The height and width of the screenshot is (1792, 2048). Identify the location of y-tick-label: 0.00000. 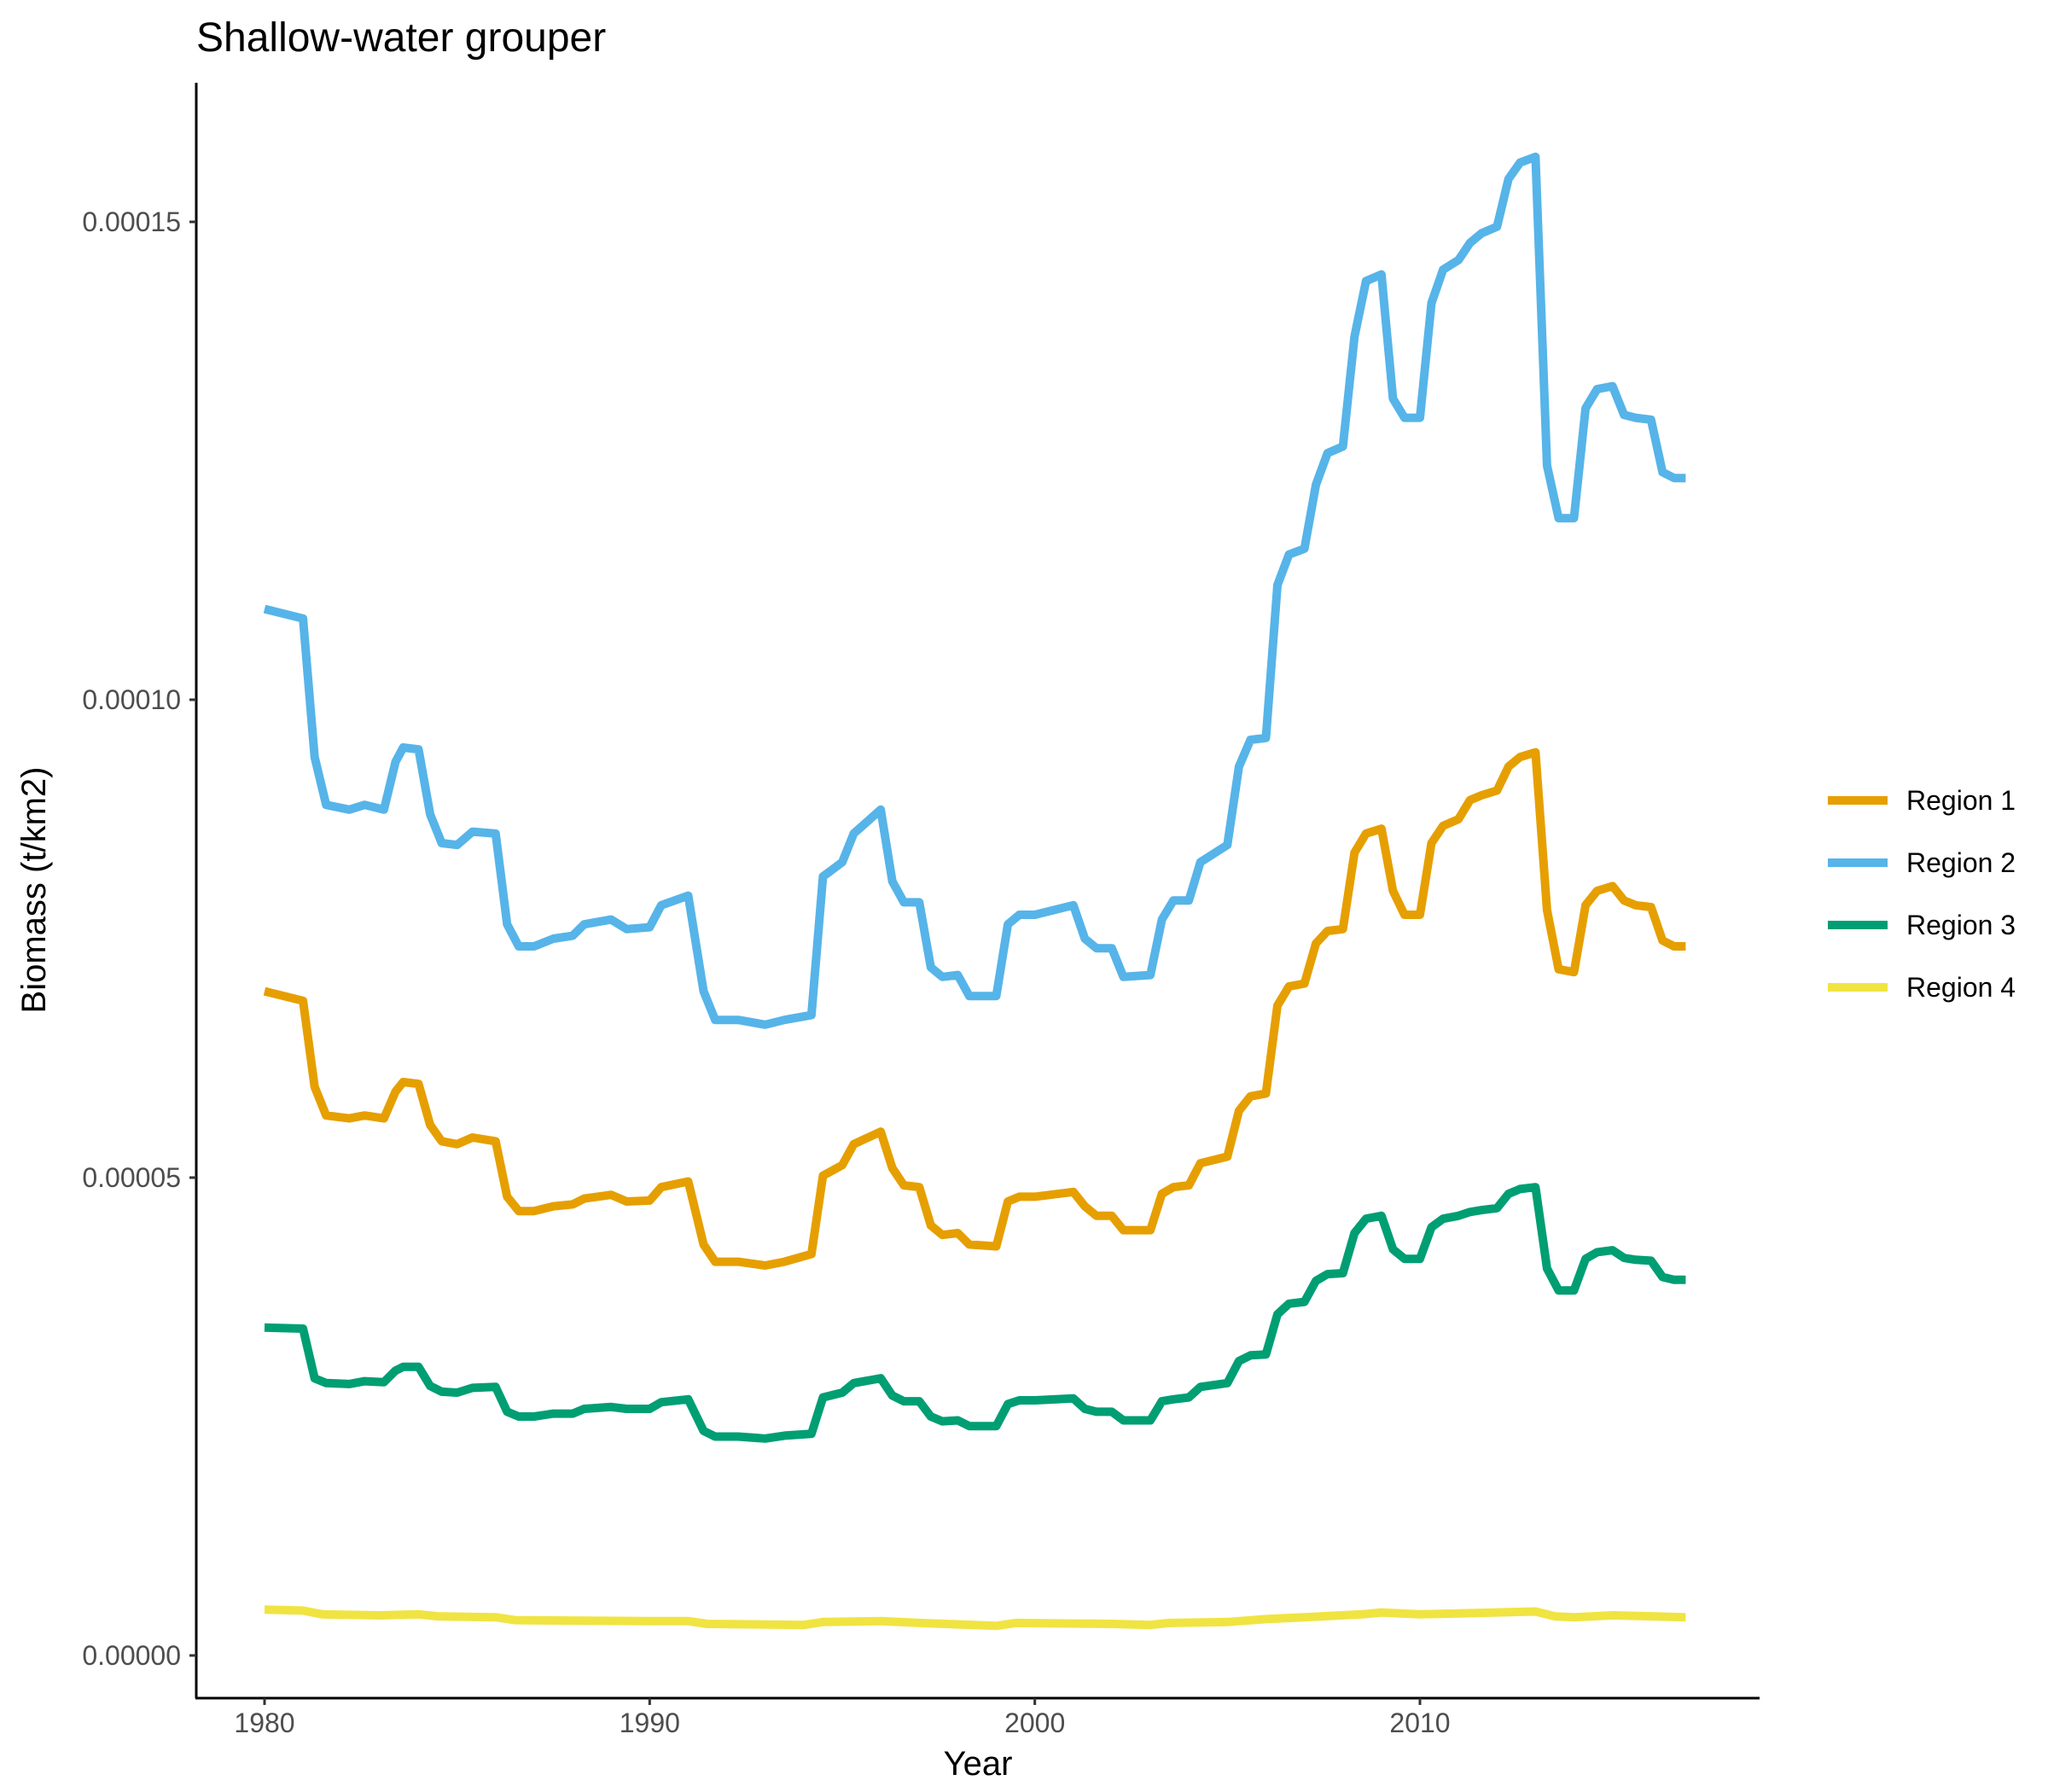
(131, 1655).